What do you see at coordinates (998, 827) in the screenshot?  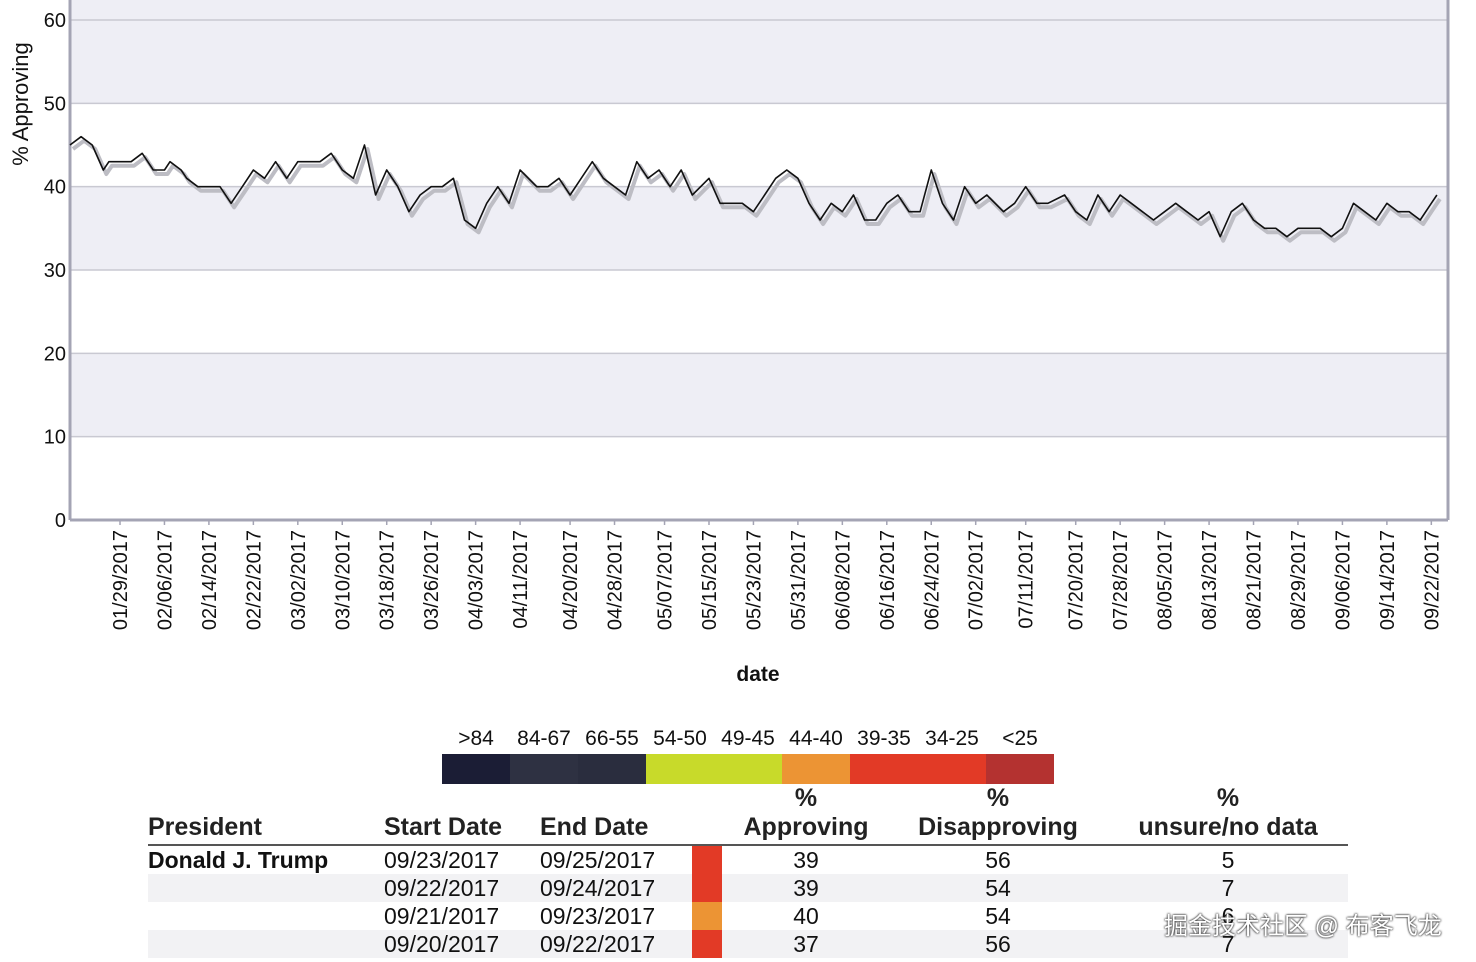 I see `header-disapproving-label: Disapproving` at bounding box center [998, 827].